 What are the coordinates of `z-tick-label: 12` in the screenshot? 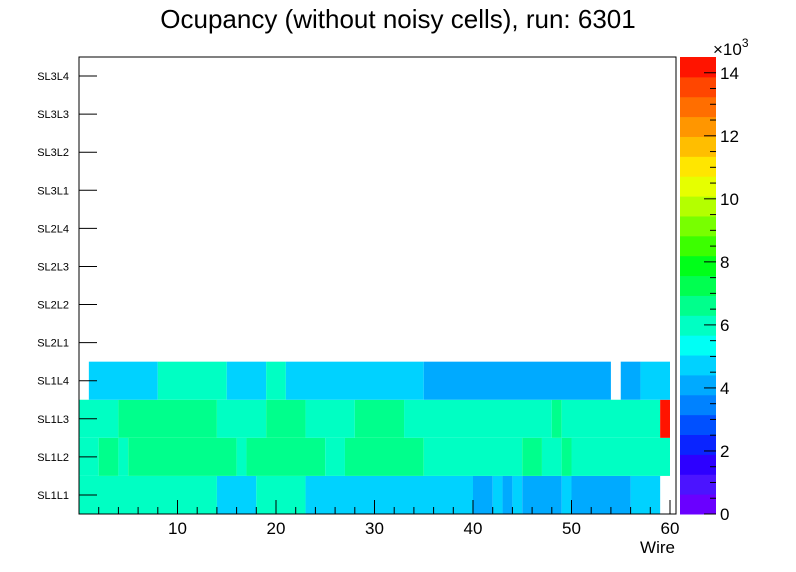 It's located at (729, 136).